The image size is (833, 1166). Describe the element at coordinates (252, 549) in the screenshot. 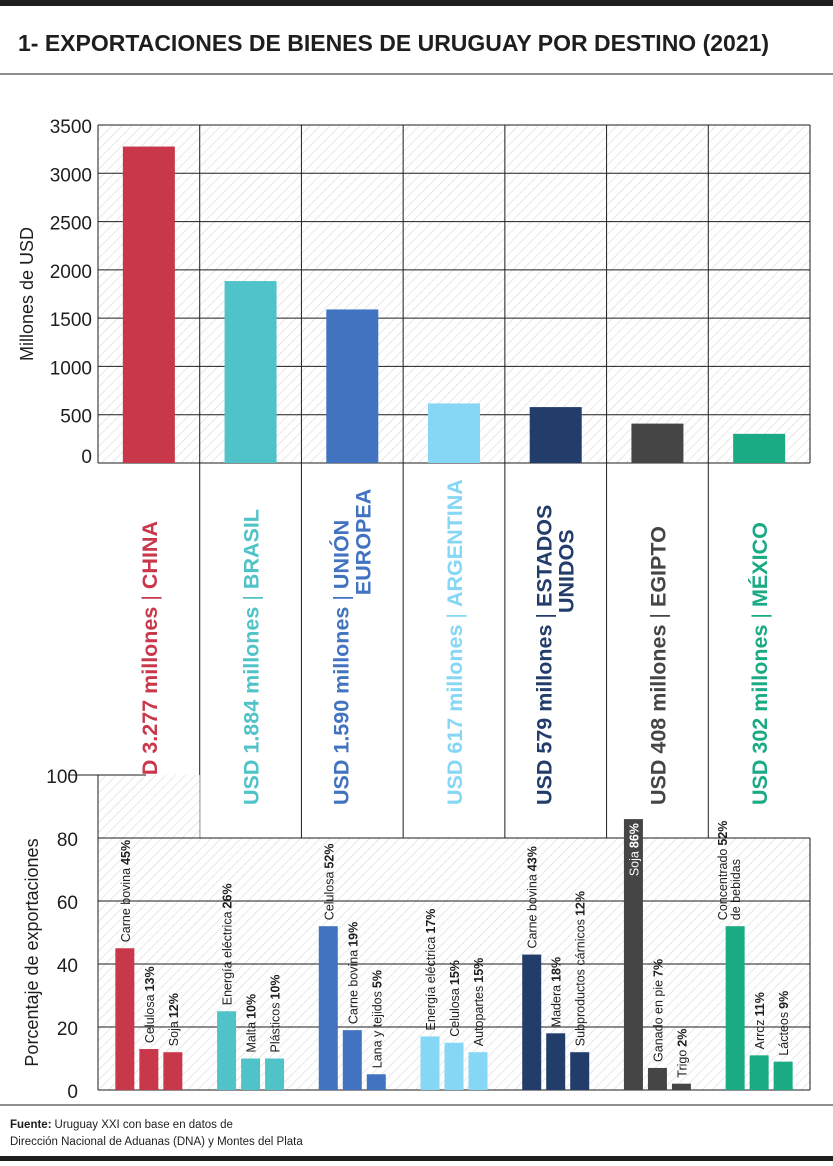

I see `destination-name: BRASIL` at that location.